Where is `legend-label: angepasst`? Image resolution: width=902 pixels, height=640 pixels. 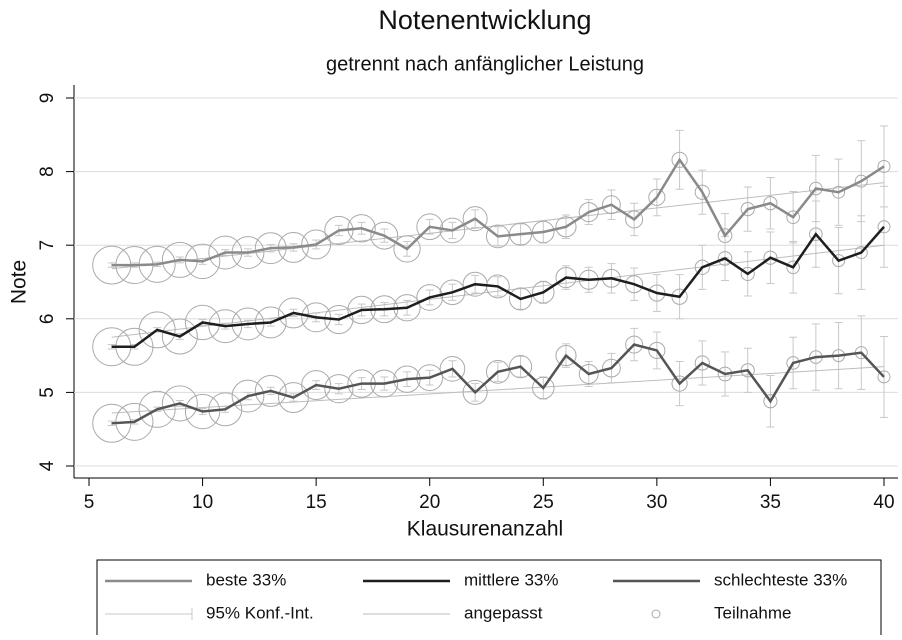 legend-label: angepasst is located at coordinates (503, 612).